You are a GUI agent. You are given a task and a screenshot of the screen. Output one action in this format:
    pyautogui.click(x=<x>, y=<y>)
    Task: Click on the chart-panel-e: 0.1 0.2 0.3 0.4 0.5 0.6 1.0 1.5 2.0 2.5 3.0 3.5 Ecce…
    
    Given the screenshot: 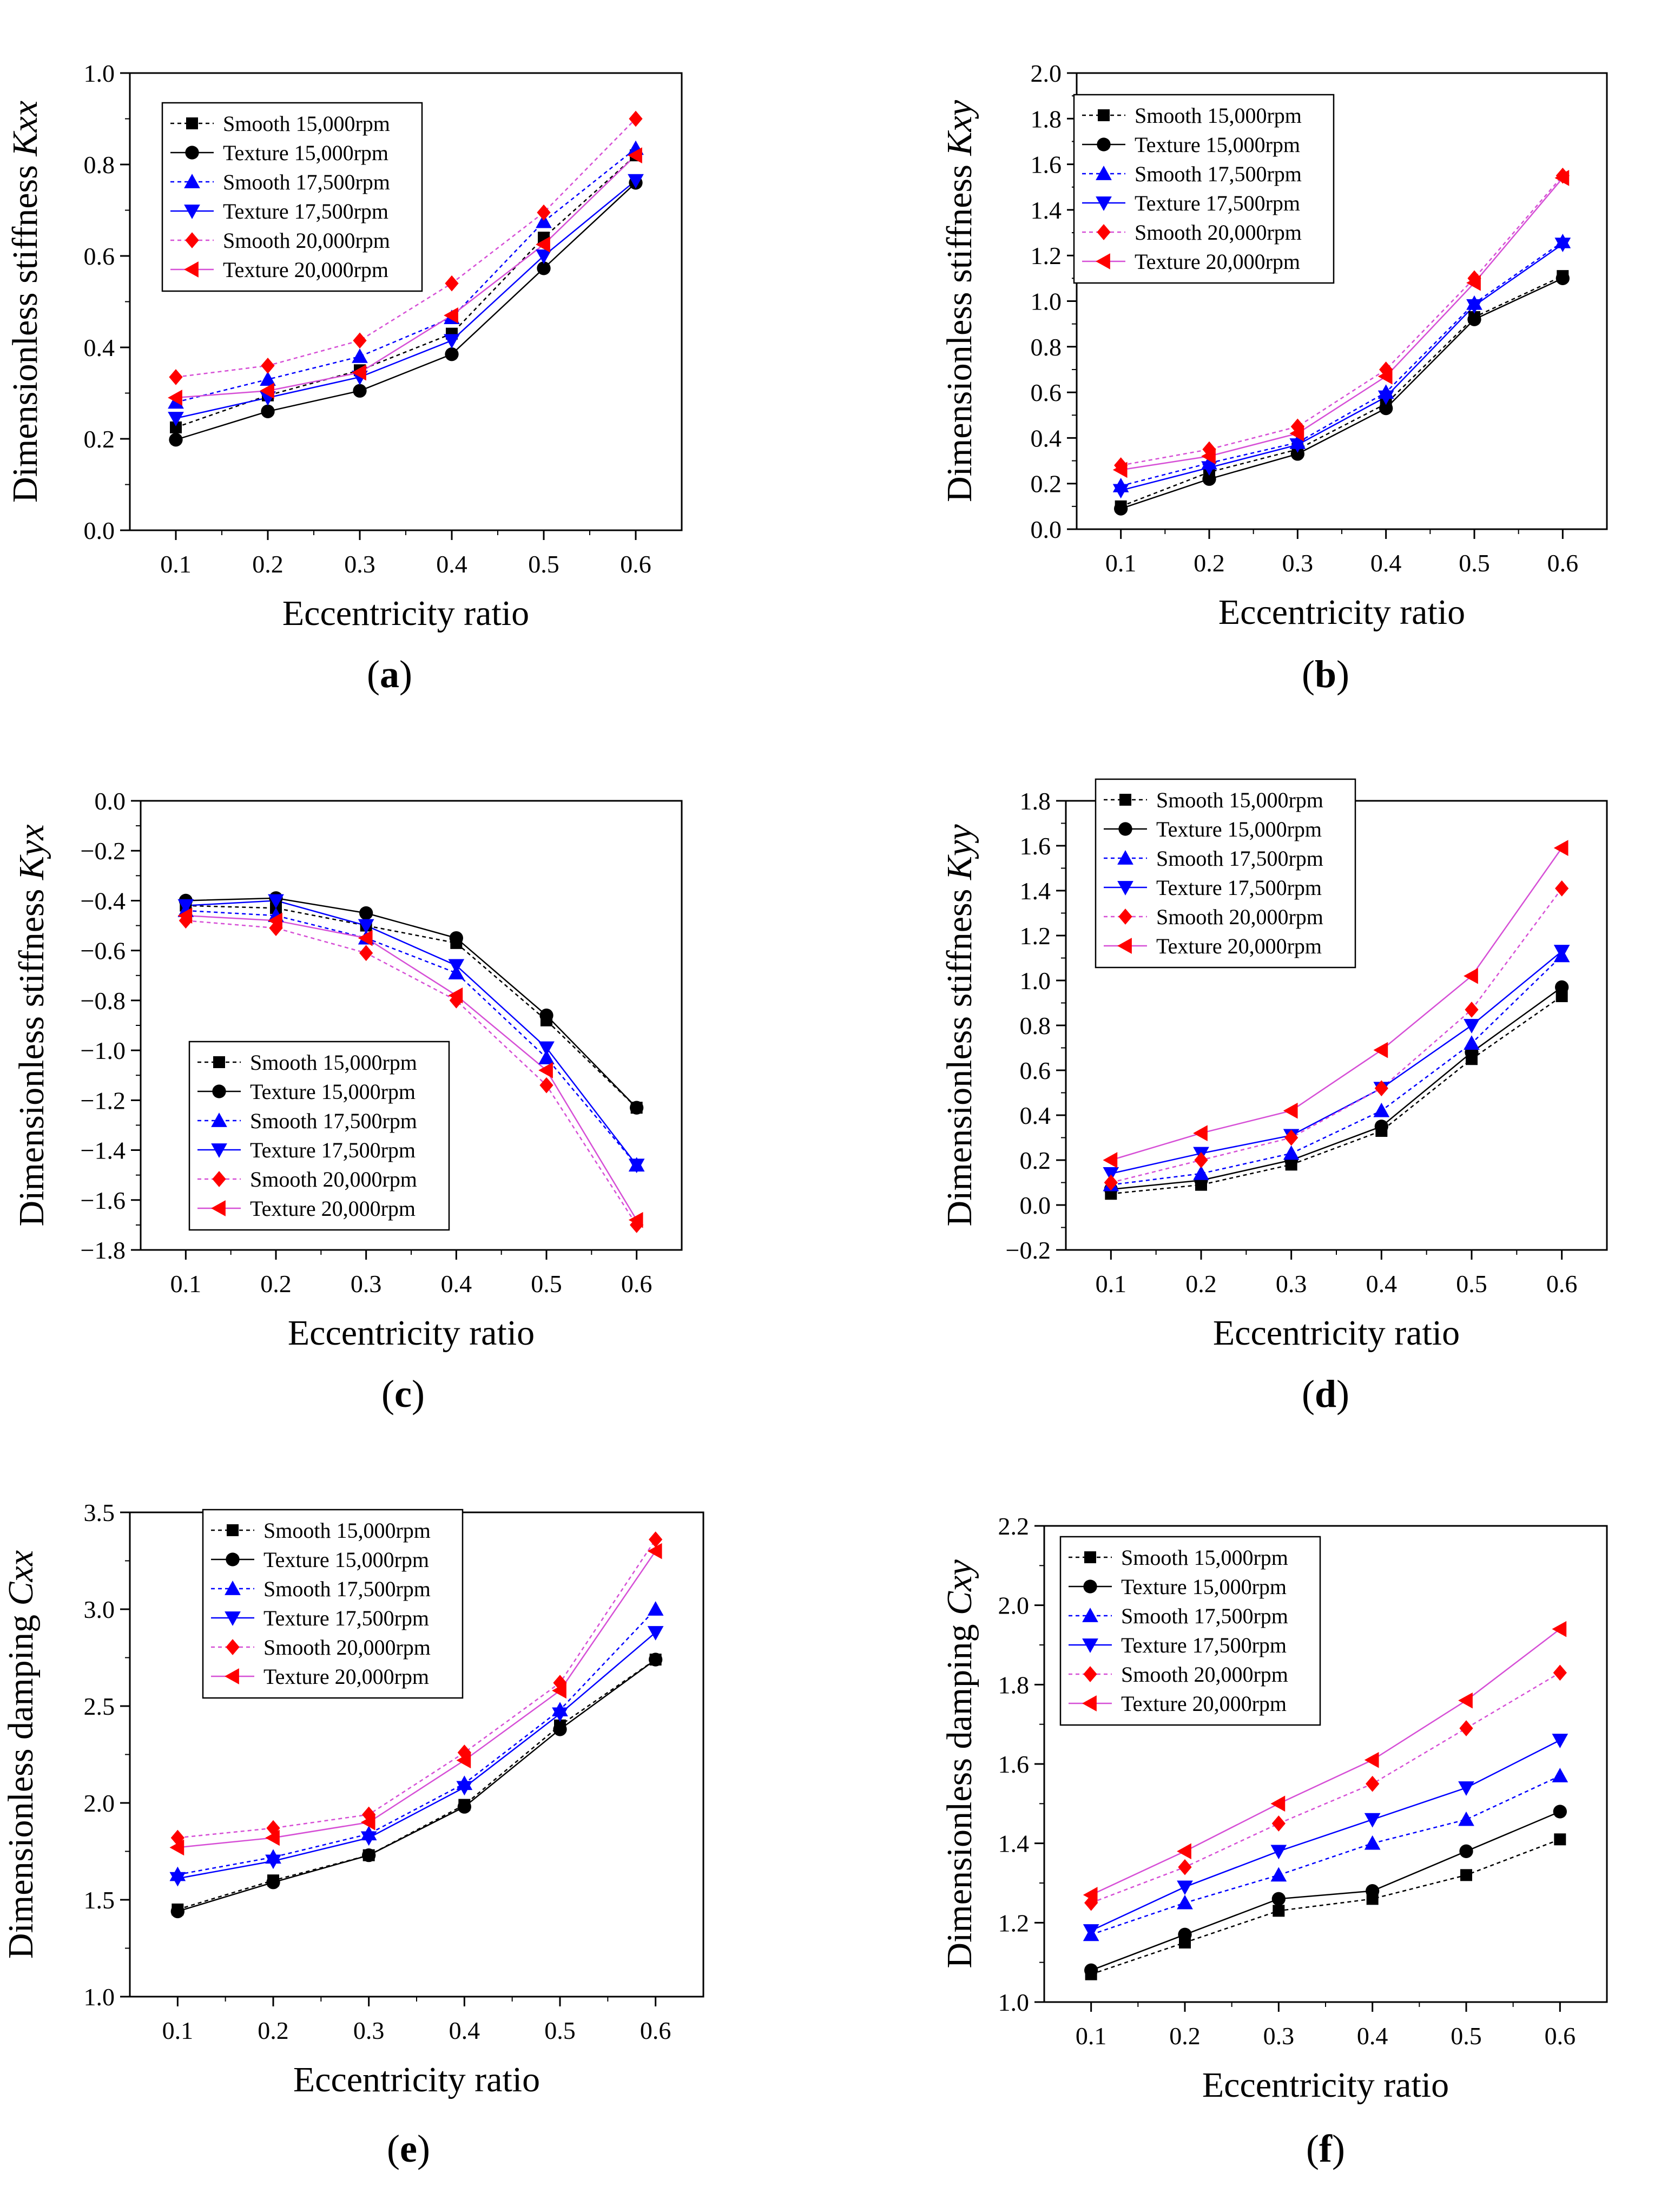 What is the action you would take?
    pyautogui.click(x=352, y=1835)
    